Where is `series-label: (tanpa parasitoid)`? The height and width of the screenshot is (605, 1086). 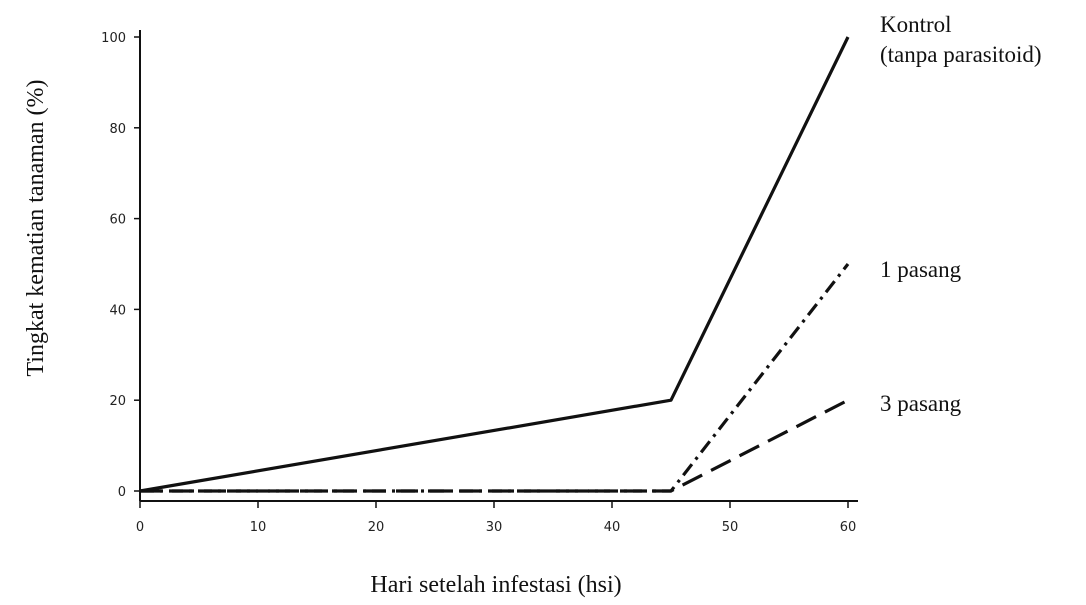 series-label: (tanpa parasitoid) is located at coordinates (961, 54).